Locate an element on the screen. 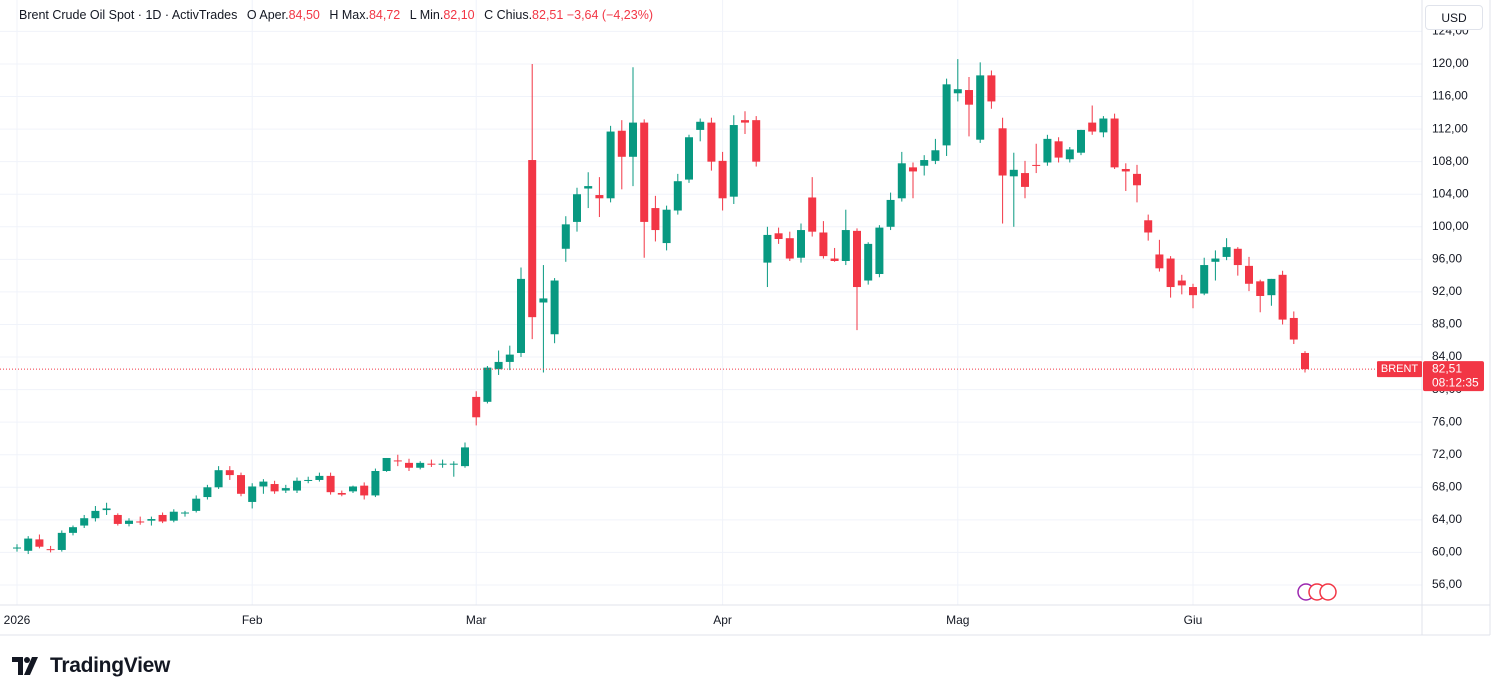 The image size is (1500, 697). y-tick-label: 88,00 is located at coordinates (1447, 324).